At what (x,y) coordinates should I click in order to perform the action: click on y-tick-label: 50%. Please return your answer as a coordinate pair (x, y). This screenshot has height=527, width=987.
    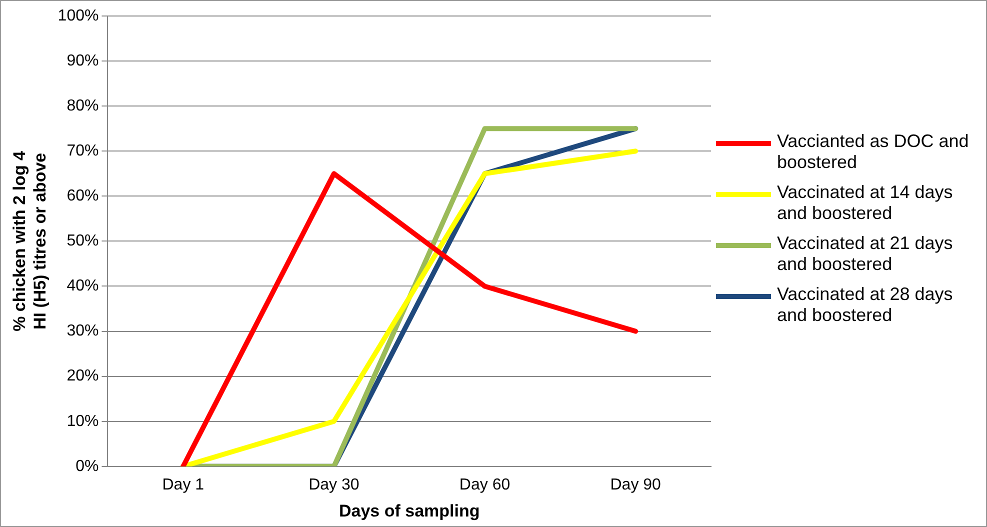
    Looking at the image, I should click on (82, 241).